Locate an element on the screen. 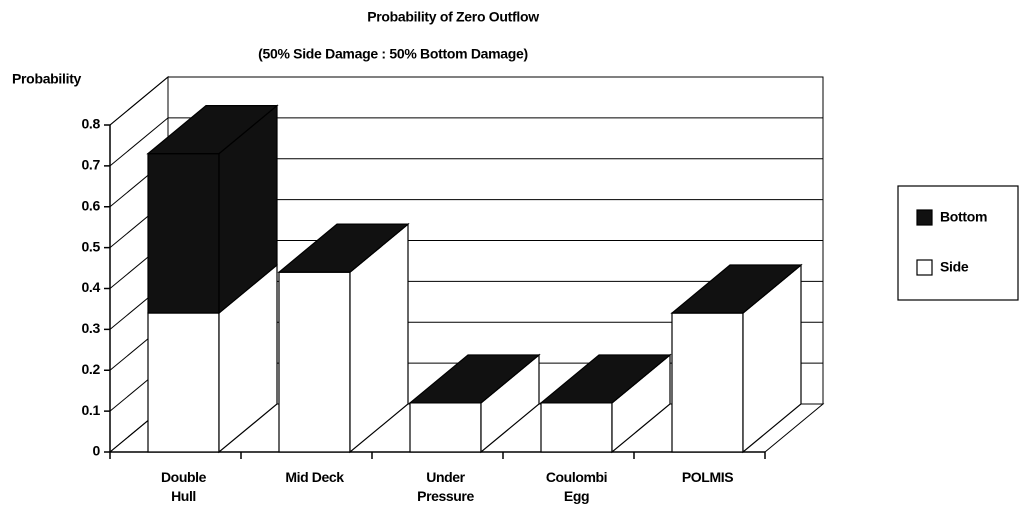 The image size is (1026, 524). y-tick-label: 0.8 is located at coordinates (90, 124).